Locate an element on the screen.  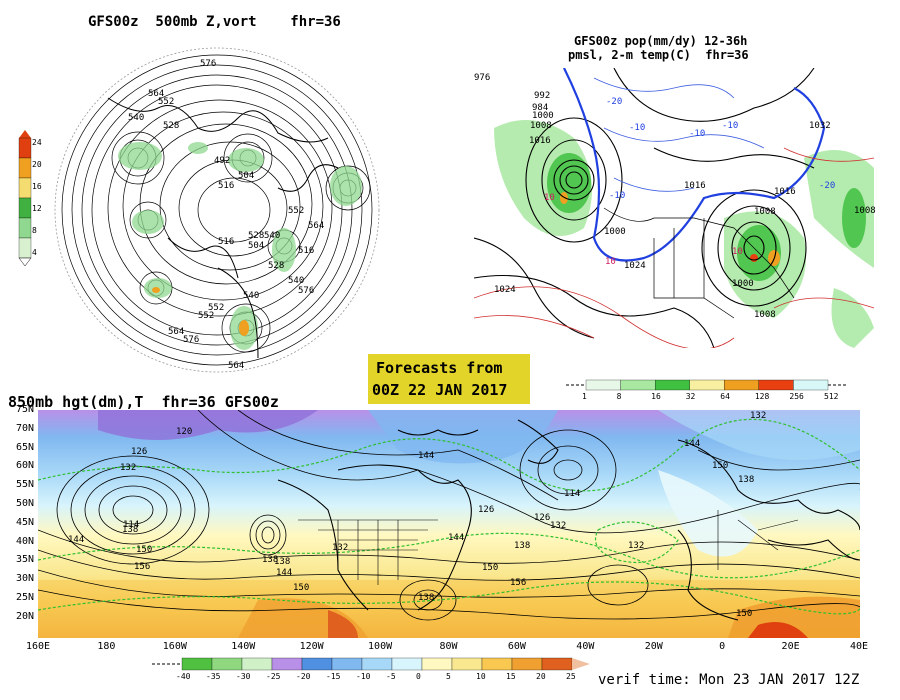
colorbar-tick-label: 16 is located at coordinates (37, 186).